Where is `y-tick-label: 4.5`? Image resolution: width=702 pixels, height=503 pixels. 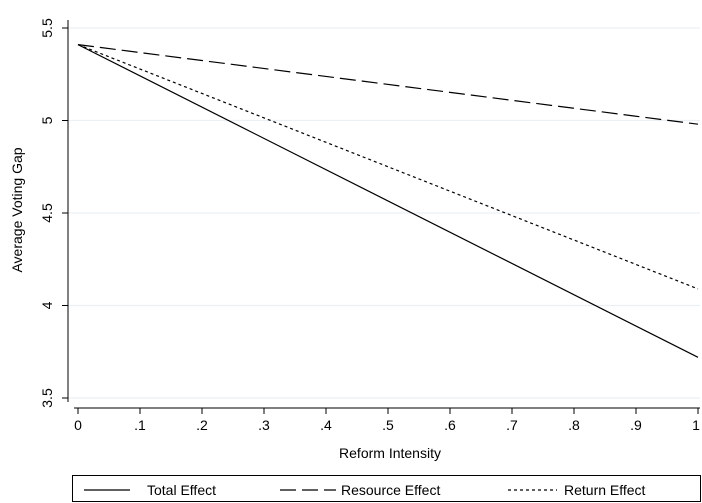 y-tick-label: 4.5 is located at coordinates (47, 213).